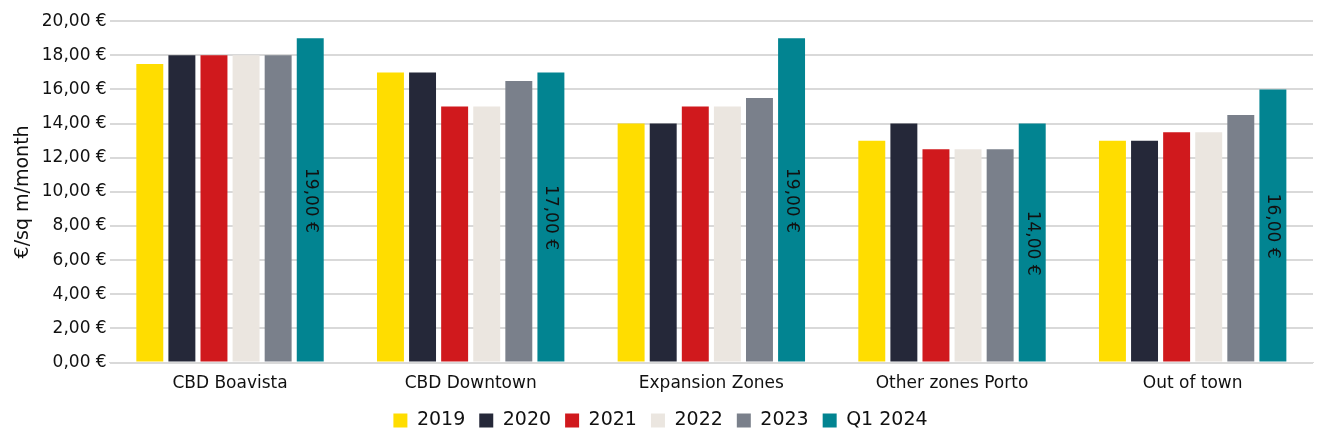 This screenshot has width=1325, height=448. What do you see at coordinates (711, 382) in the screenshot?
I see `x-tick-label: Expansion Zones` at bounding box center [711, 382].